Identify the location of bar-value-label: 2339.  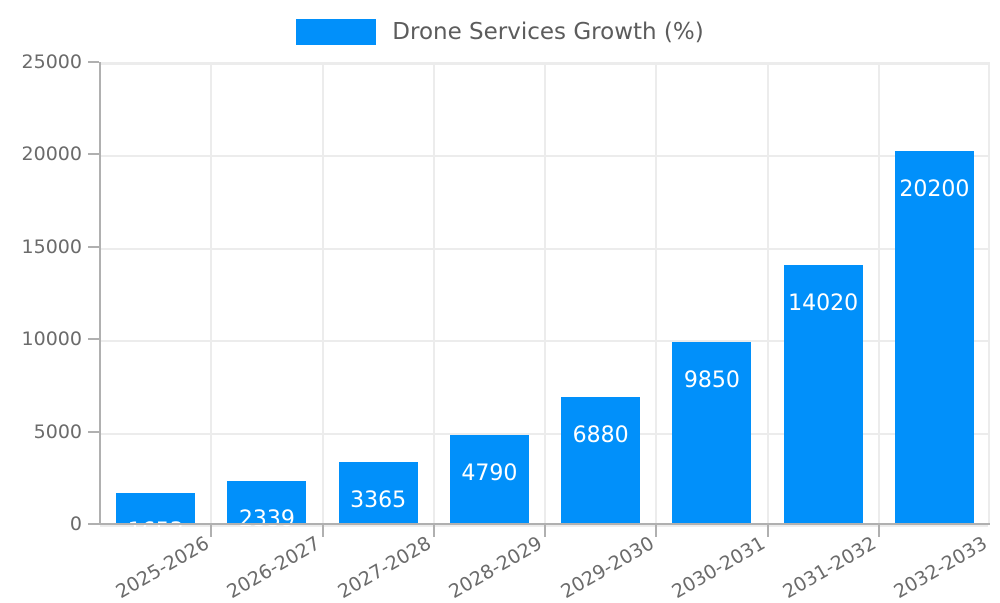
(266, 519).